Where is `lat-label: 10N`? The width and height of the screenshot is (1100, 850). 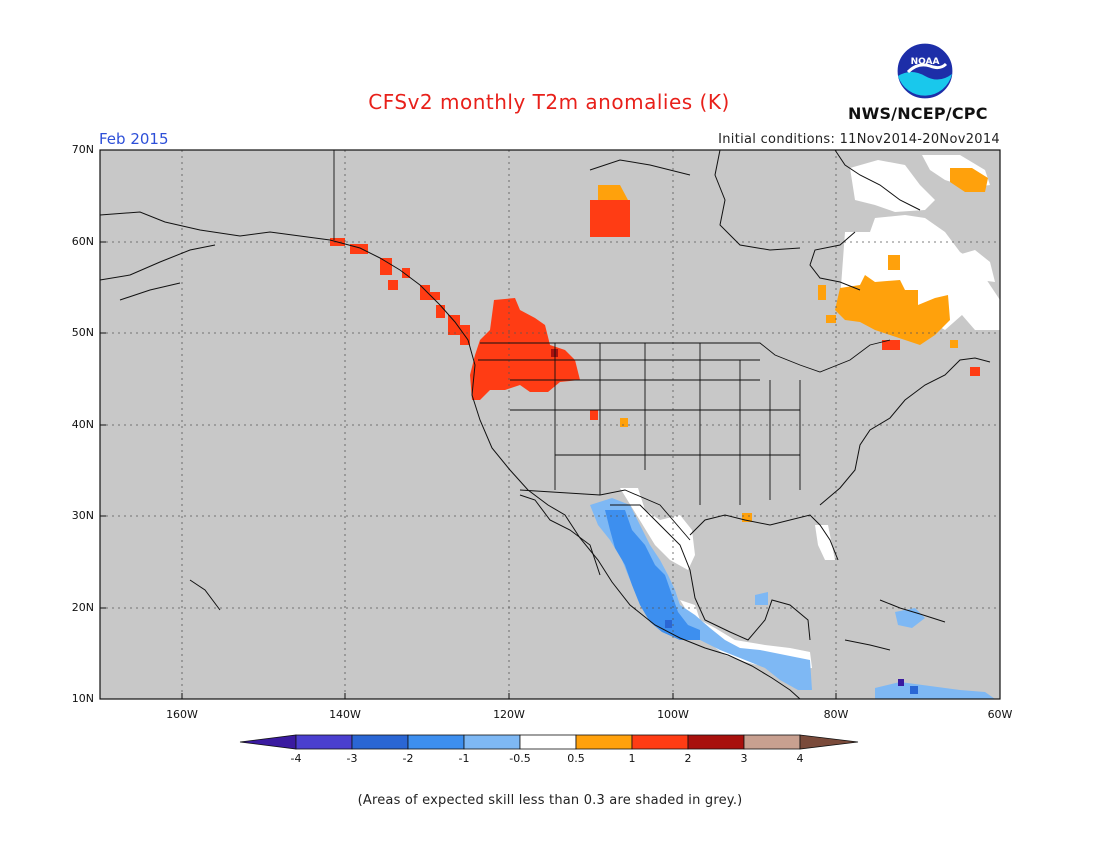
lat-label: 10N is located at coordinates (82, 698).